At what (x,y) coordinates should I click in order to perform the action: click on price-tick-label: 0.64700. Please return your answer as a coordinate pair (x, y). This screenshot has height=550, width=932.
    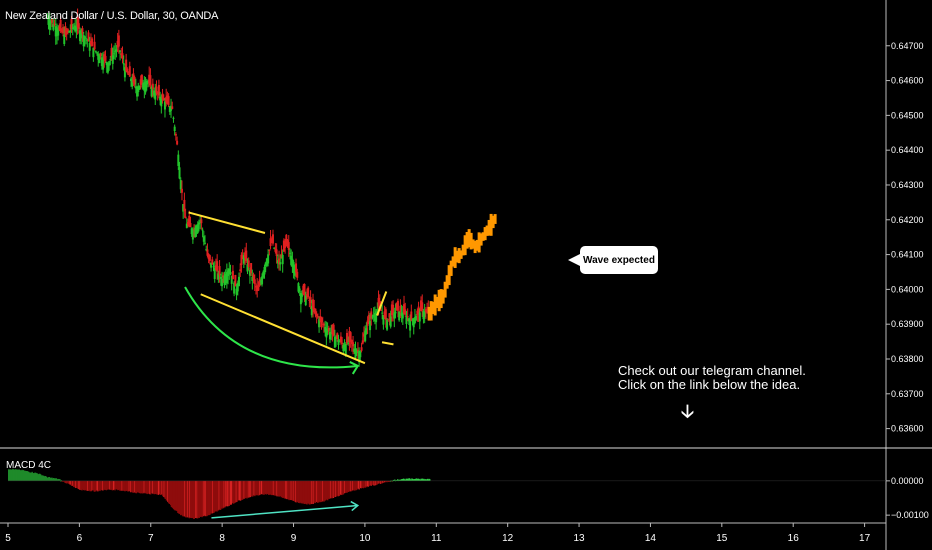
    Looking at the image, I should click on (907, 46).